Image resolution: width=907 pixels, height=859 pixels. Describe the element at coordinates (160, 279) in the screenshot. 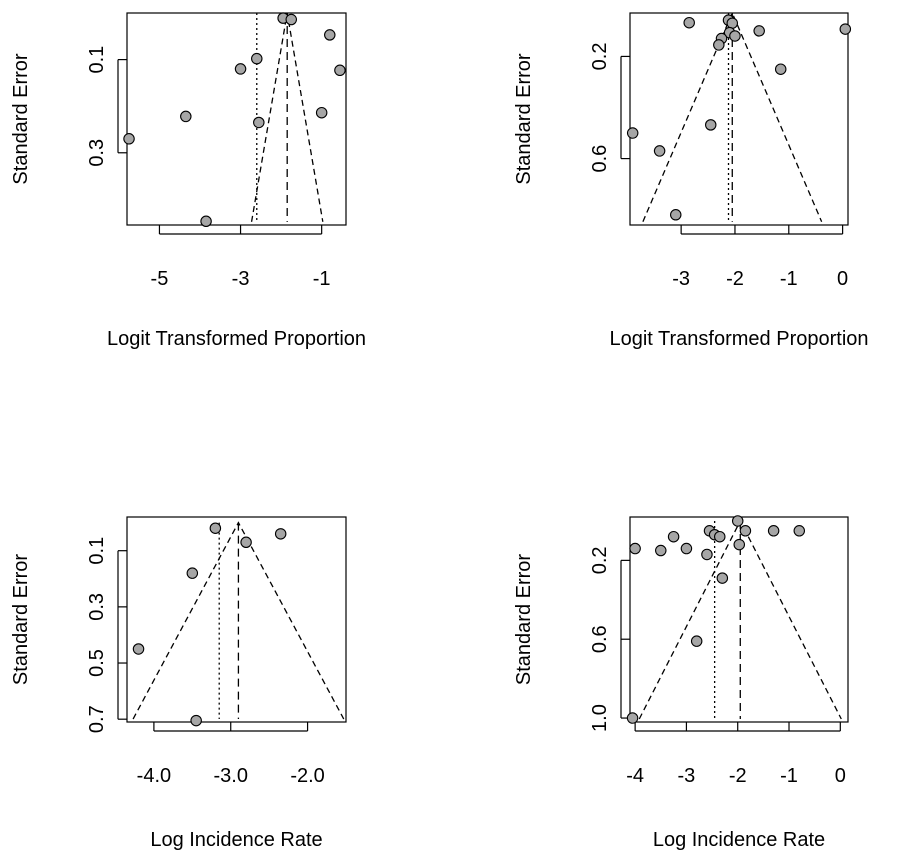

I see `x-tick-label: -5` at that location.